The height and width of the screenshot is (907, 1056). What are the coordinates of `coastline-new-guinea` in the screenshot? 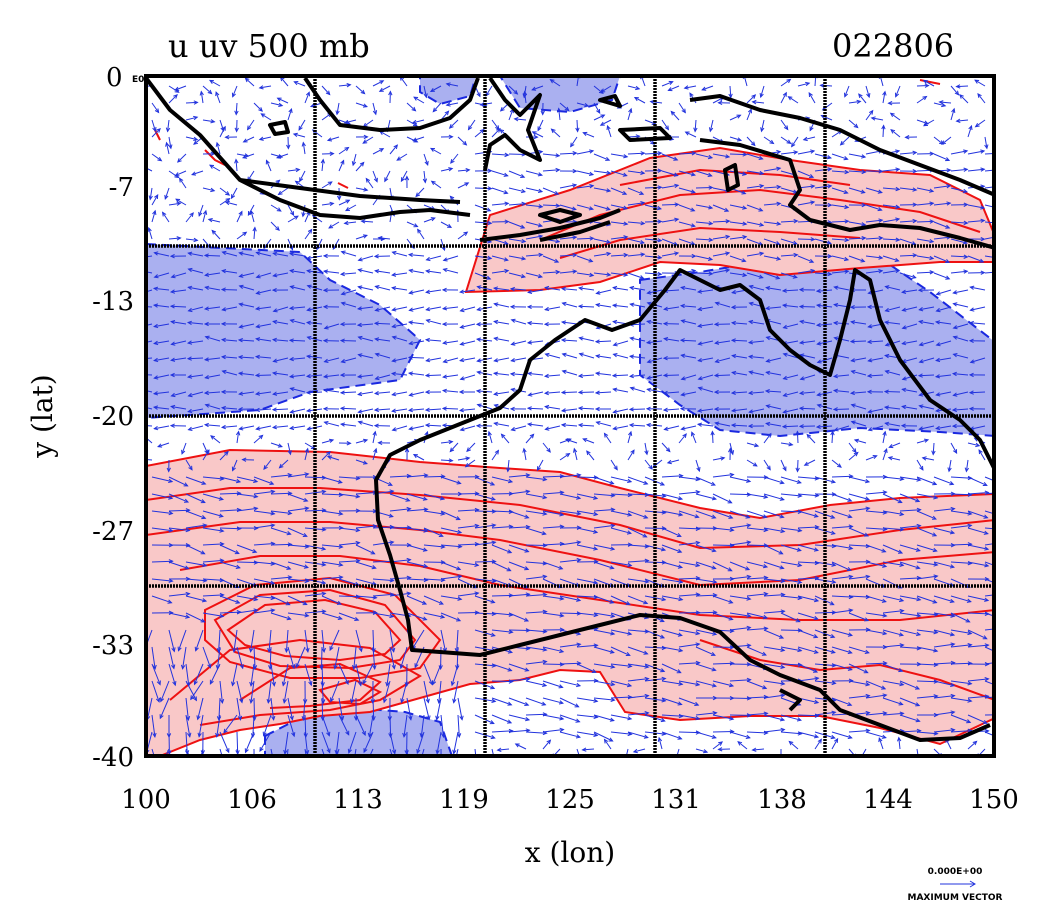 It's located at (846, 194).